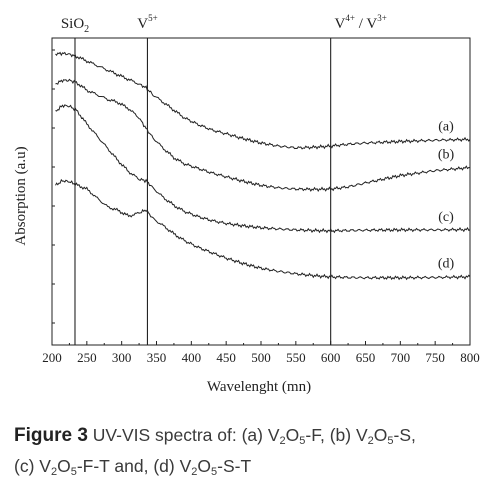 The image size is (498, 493). Describe the element at coordinates (446, 127) in the screenshot. I see `series-label: (a)` at that location.